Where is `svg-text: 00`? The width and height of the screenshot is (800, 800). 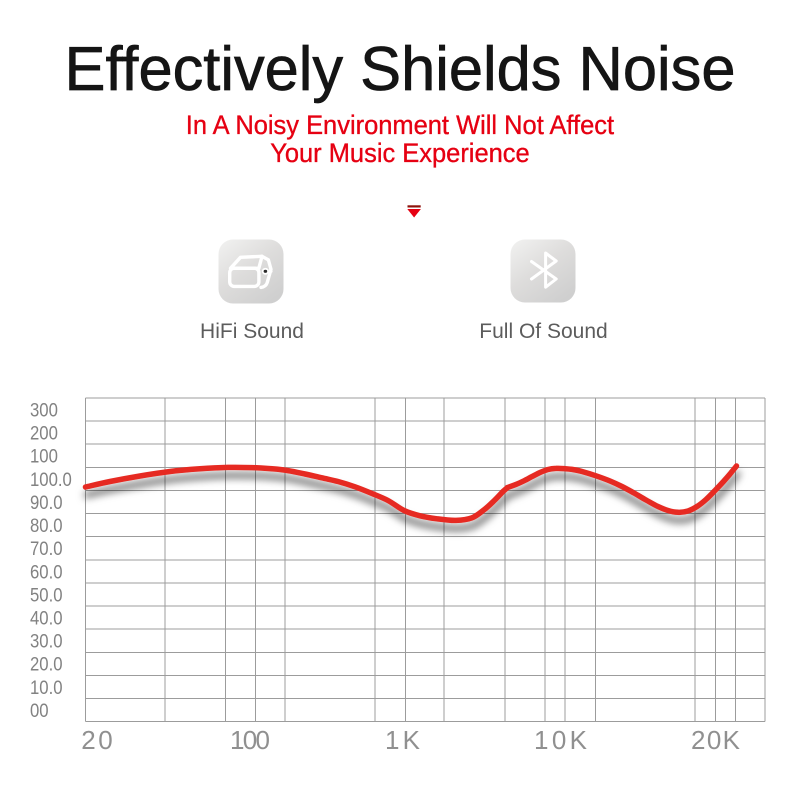 svg-text: 00 is located at coordinates (39, 711).